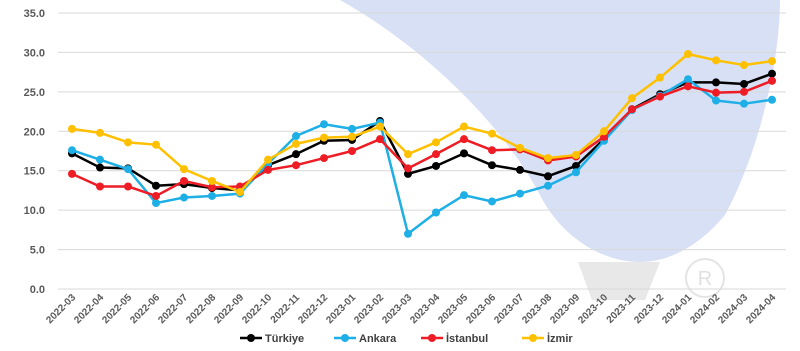 The image size is (800, 351). Describe the element at coordinates (565, 309) in the screenshot. I see `x-tick-label: 2023-09` at that location.